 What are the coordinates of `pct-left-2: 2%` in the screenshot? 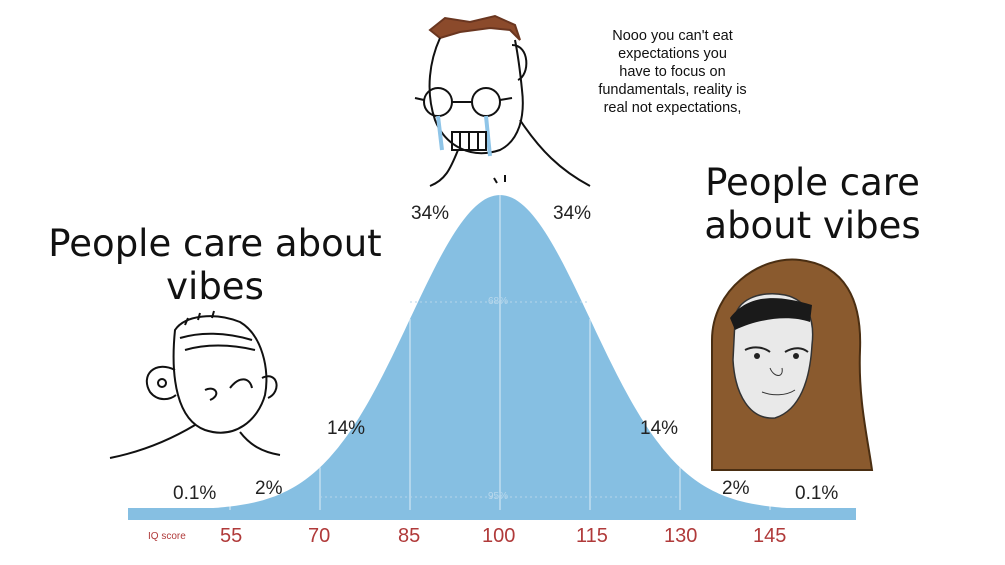 It's located at (269, 488).